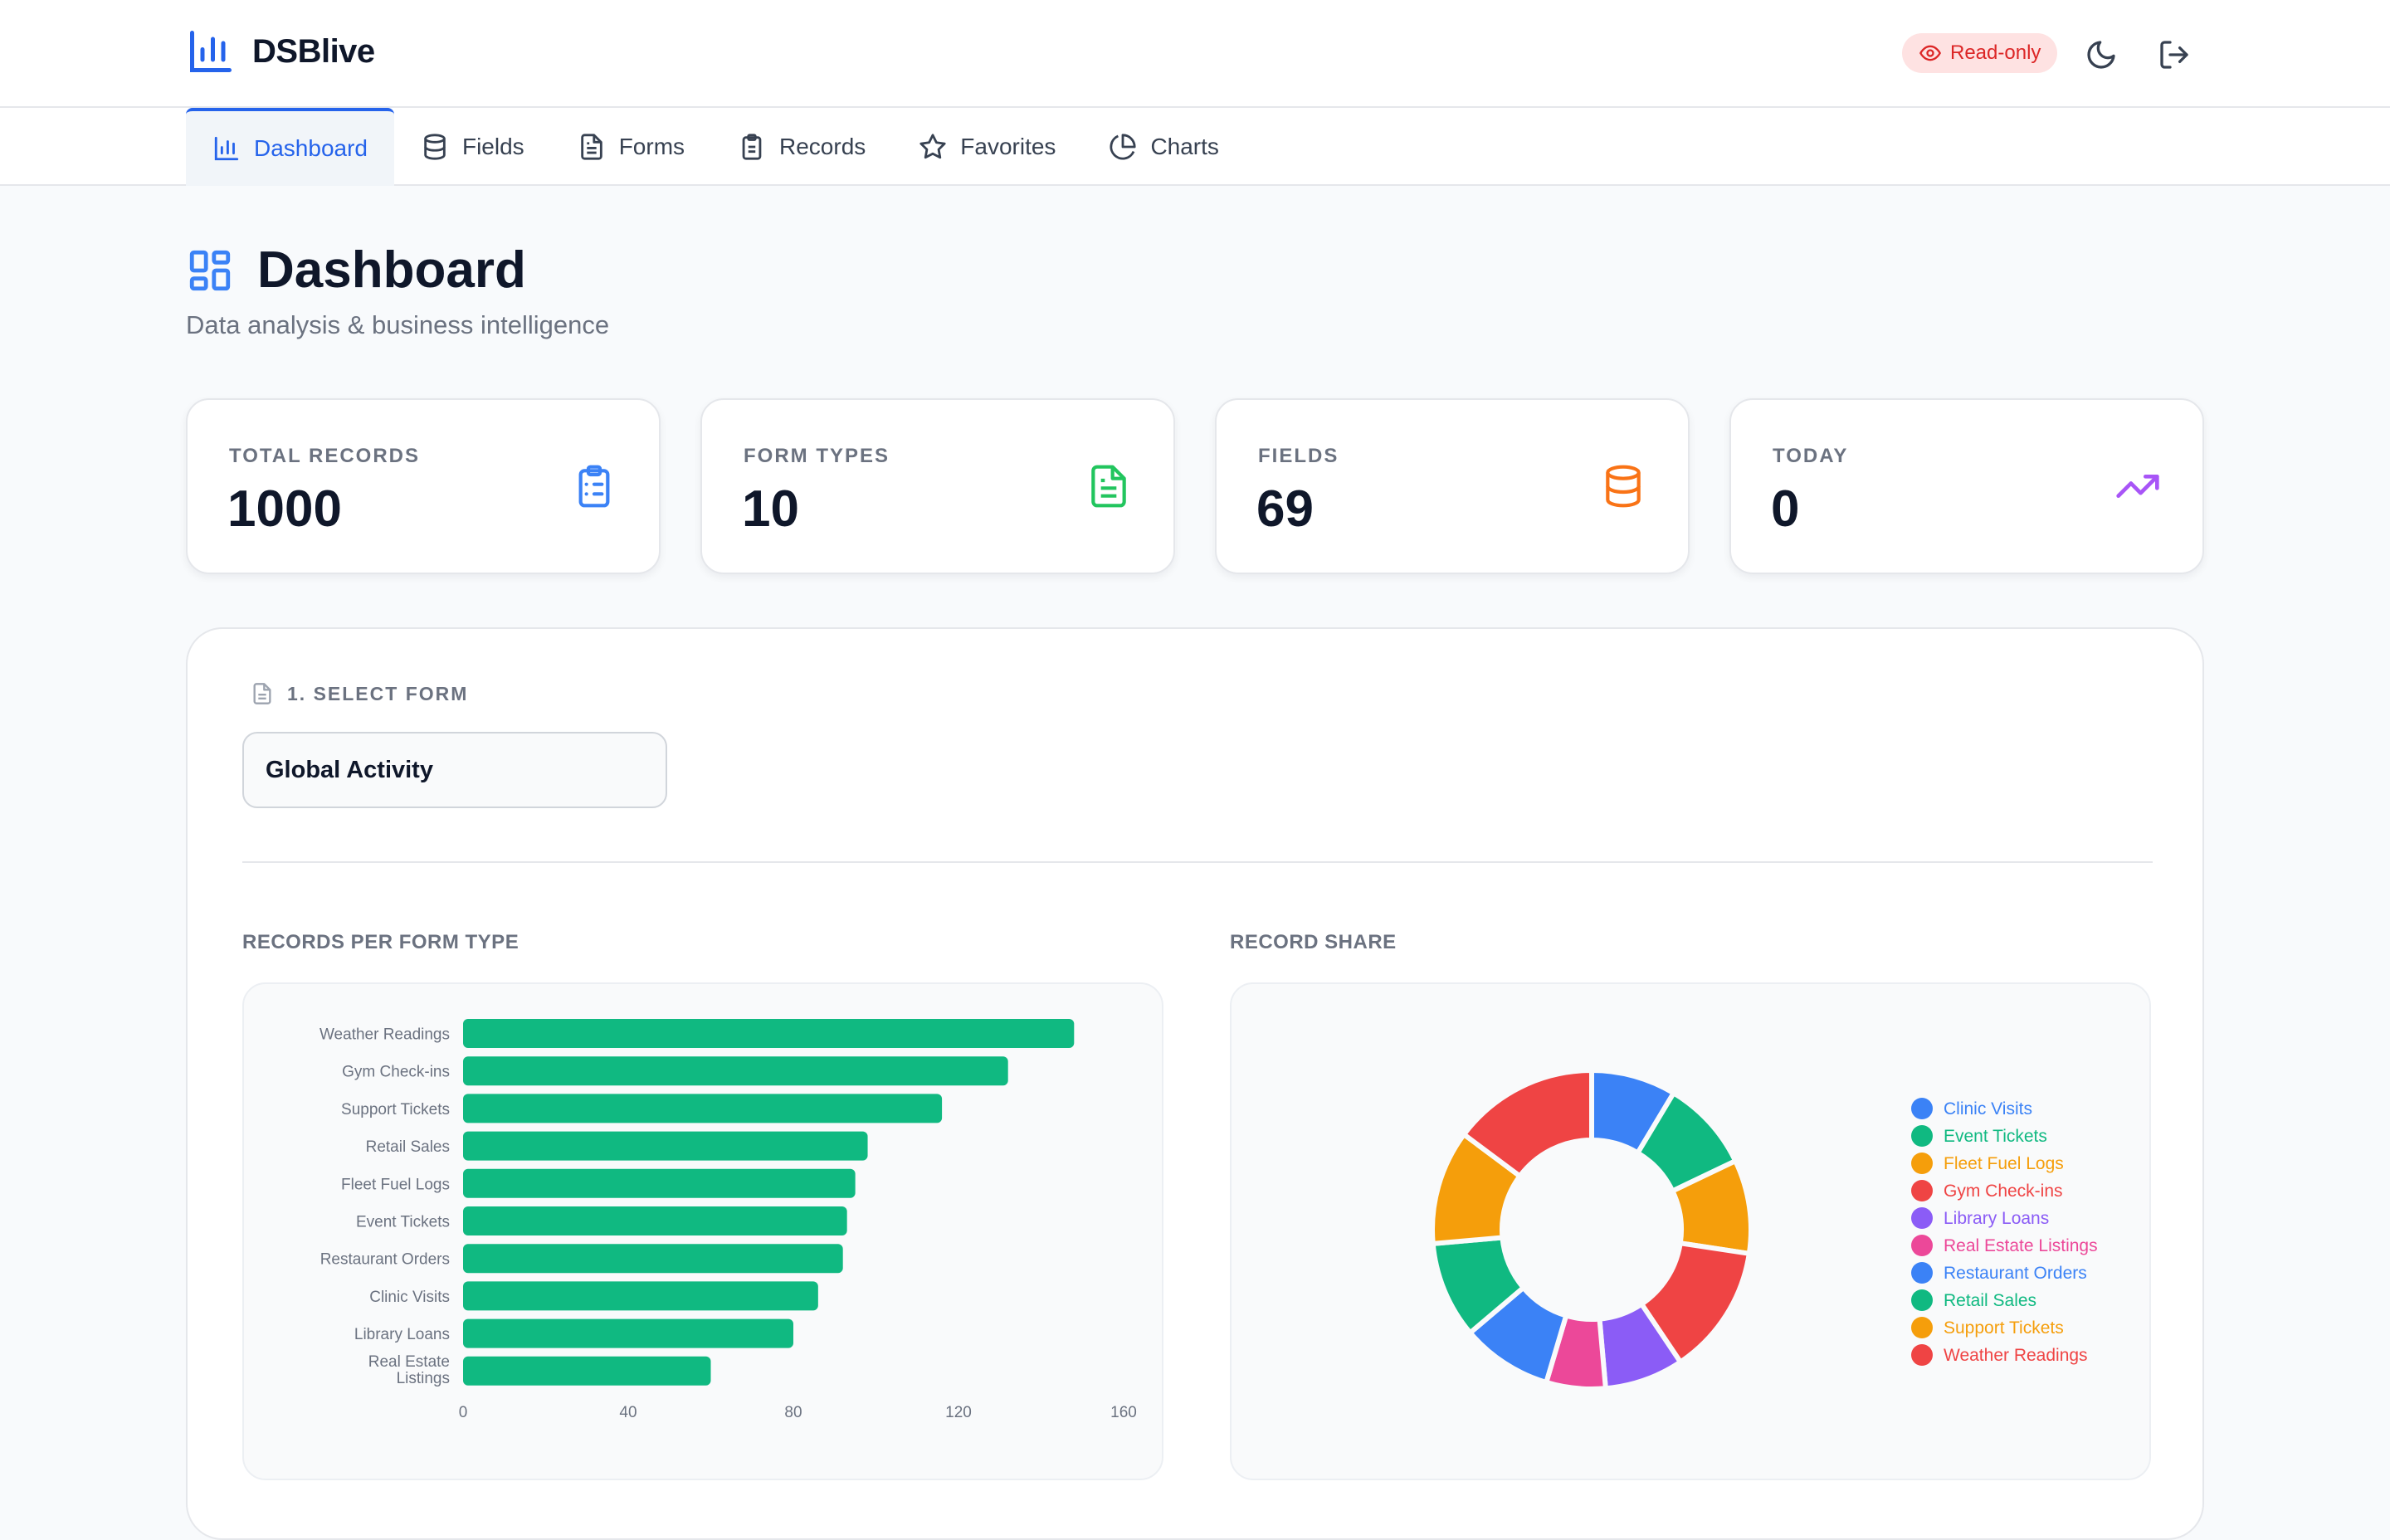  Describe the element at coordinates (1997, 1218) in the screenshot. I see `legend-label: Library Loans` at that location.